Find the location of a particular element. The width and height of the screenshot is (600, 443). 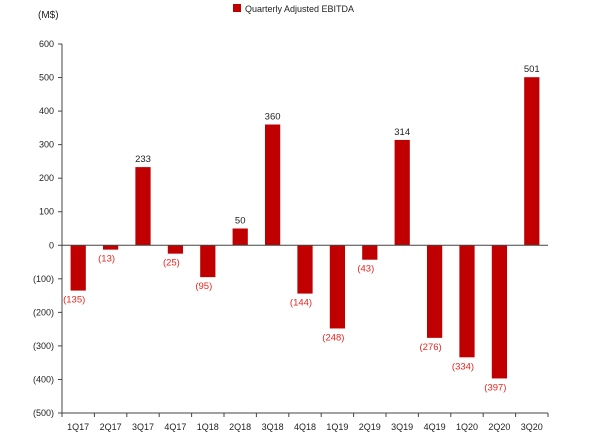

bar-3Q18 is located at coordinates (272, 185).